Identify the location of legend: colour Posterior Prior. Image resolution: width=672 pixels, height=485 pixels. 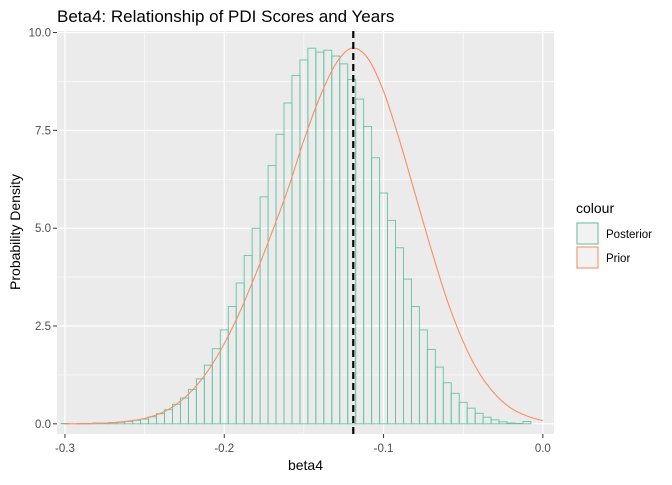
(614, 234).